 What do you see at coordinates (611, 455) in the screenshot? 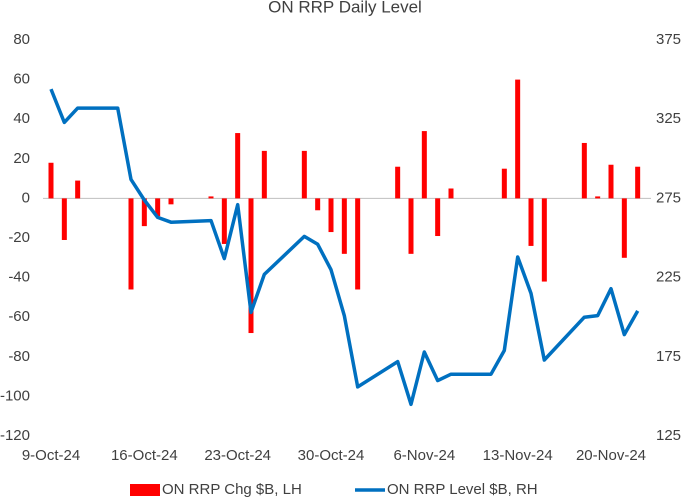
I see `x-tick-label: 20-Nov-24` at bounding box center [611, 455].